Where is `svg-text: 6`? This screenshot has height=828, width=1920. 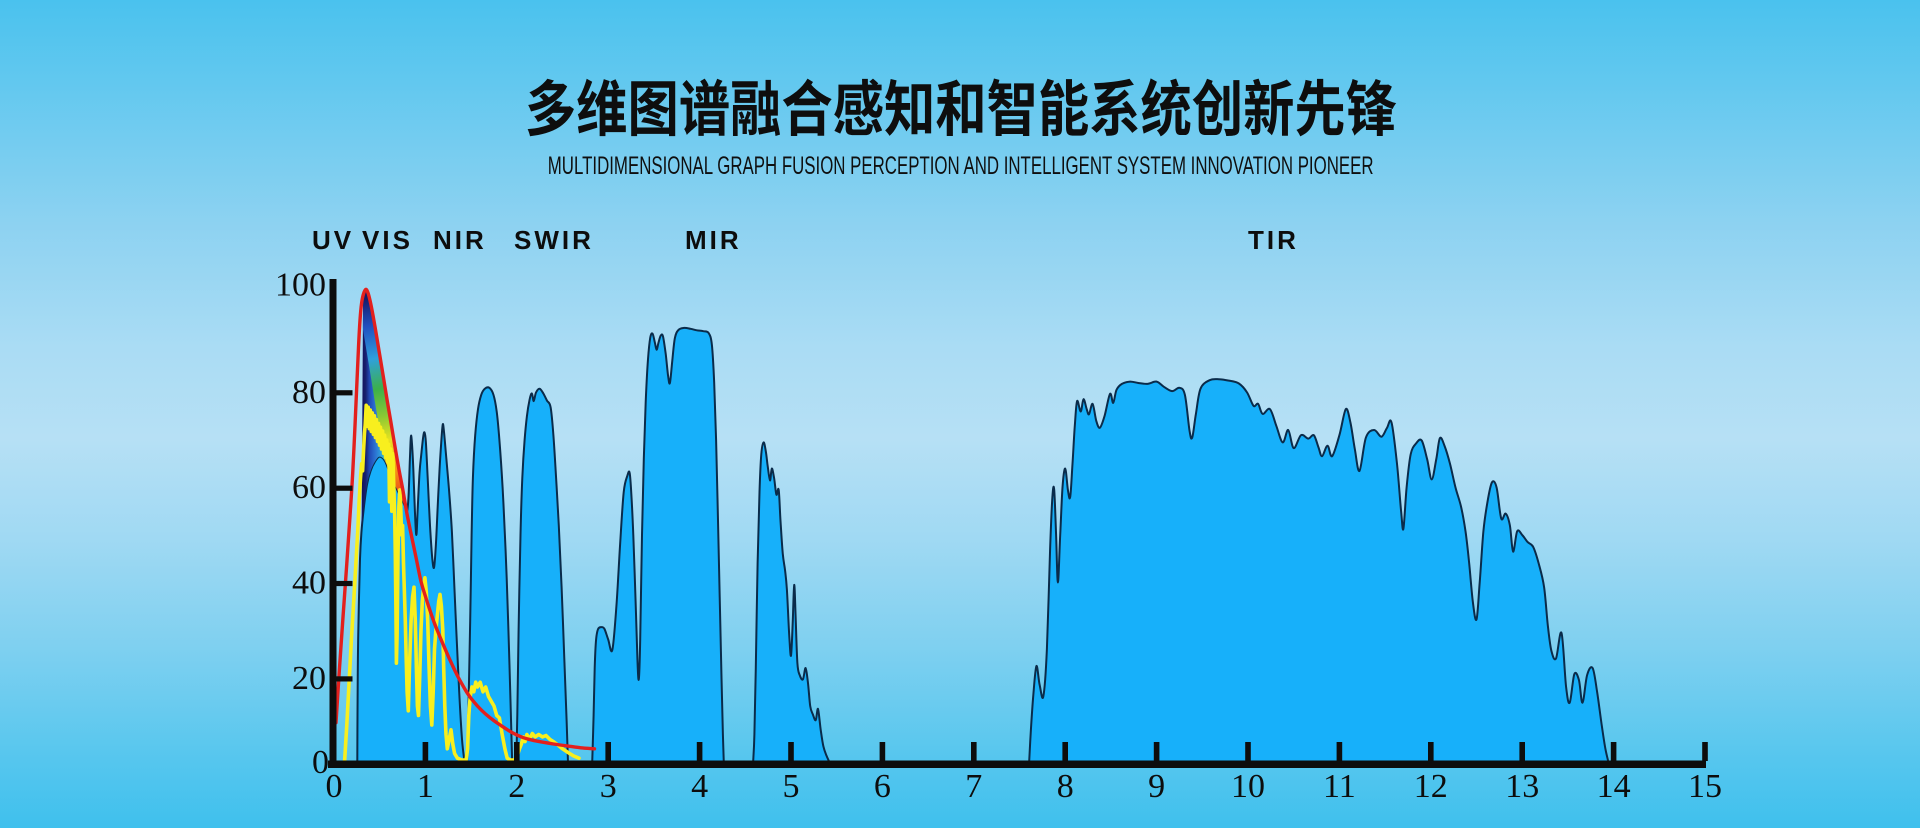 svg-text: 6 is located at coordinates (882, 786).